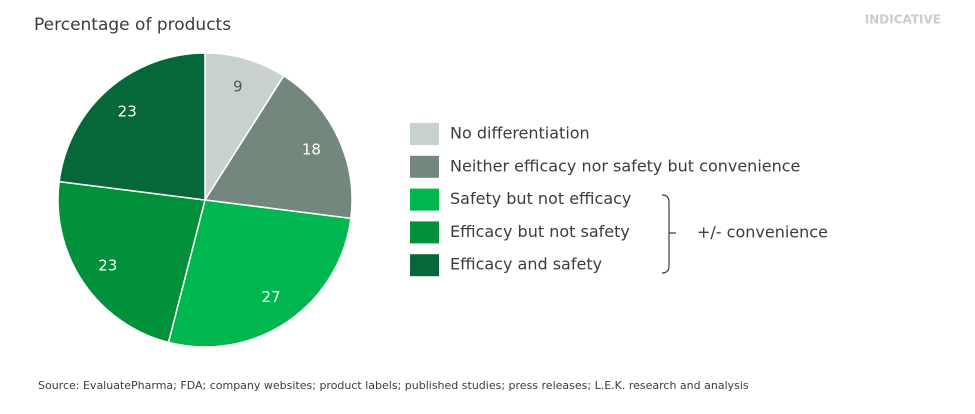 This screenshot has width=975, height=414. What do you see at coordinates (526, 264) in the screenshot?
I see `legend-label: Efficacy and safety` at bounding box center [526, 264].